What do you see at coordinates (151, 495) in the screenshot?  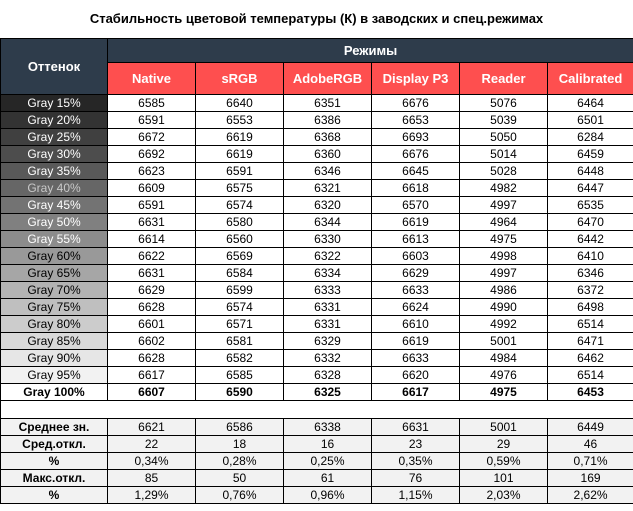 I see `stats-value-cell: 1,29%` at bounding box center [151, 495].